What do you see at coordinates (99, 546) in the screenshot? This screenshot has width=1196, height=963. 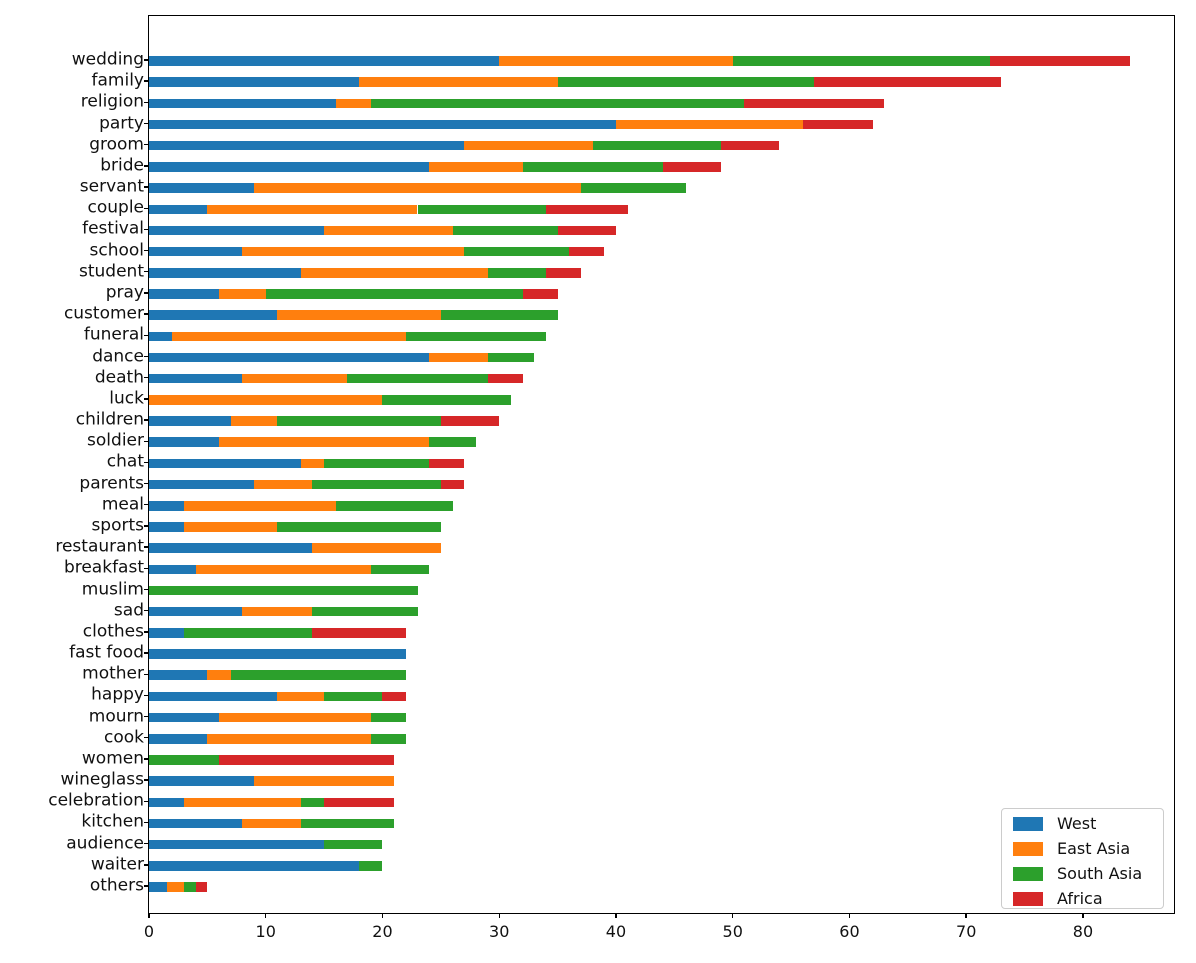 I see `y-axis-label-restaurant: restaurant` at bounding box center [99, 546].